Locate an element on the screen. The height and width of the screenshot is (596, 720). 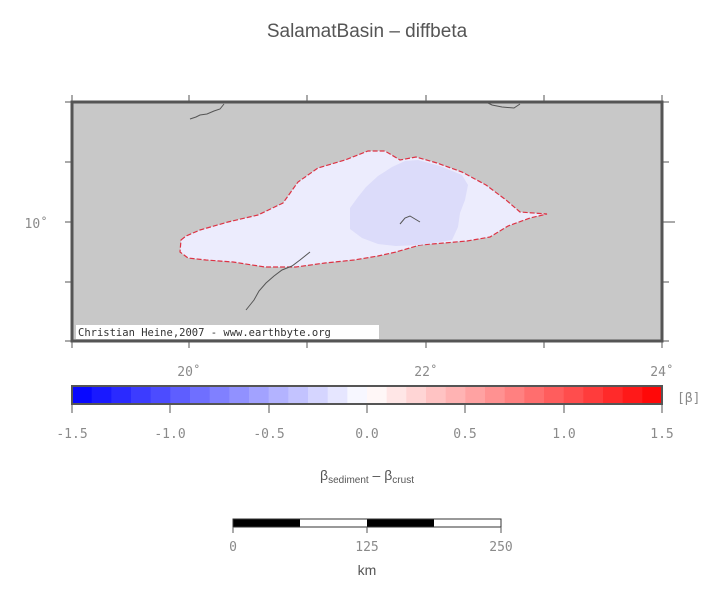
scale-tick-label: 250 is located at coordinates (500, 547).